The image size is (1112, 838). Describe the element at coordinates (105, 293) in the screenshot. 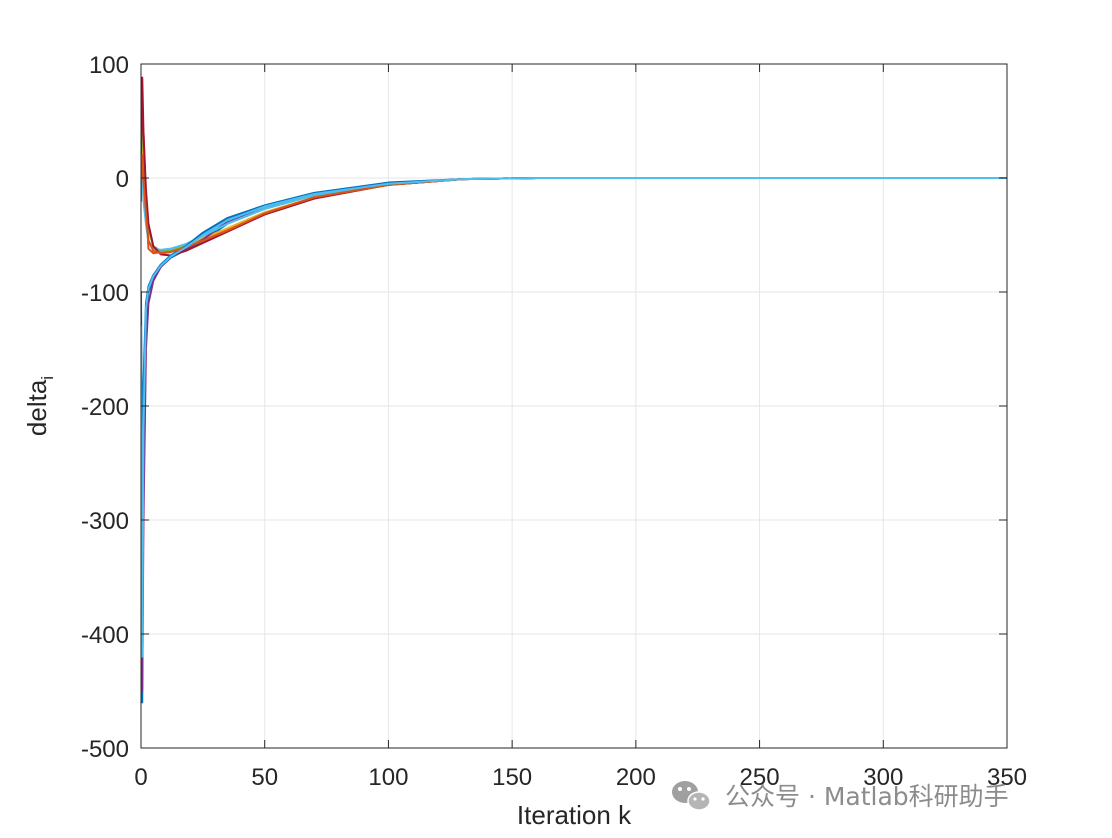

I see `y-tick-label: -100` at that location.